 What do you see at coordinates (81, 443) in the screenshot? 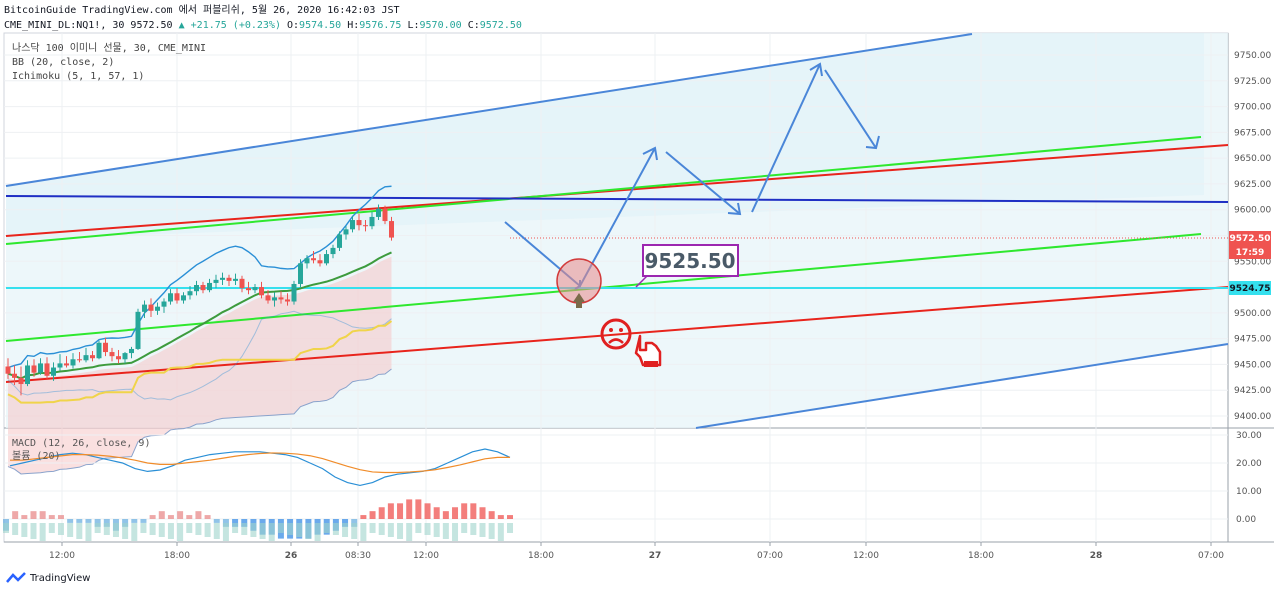
I see `macd-legend-item: MACD (12, 26, close, 9)` at bounding box center [81, 443].